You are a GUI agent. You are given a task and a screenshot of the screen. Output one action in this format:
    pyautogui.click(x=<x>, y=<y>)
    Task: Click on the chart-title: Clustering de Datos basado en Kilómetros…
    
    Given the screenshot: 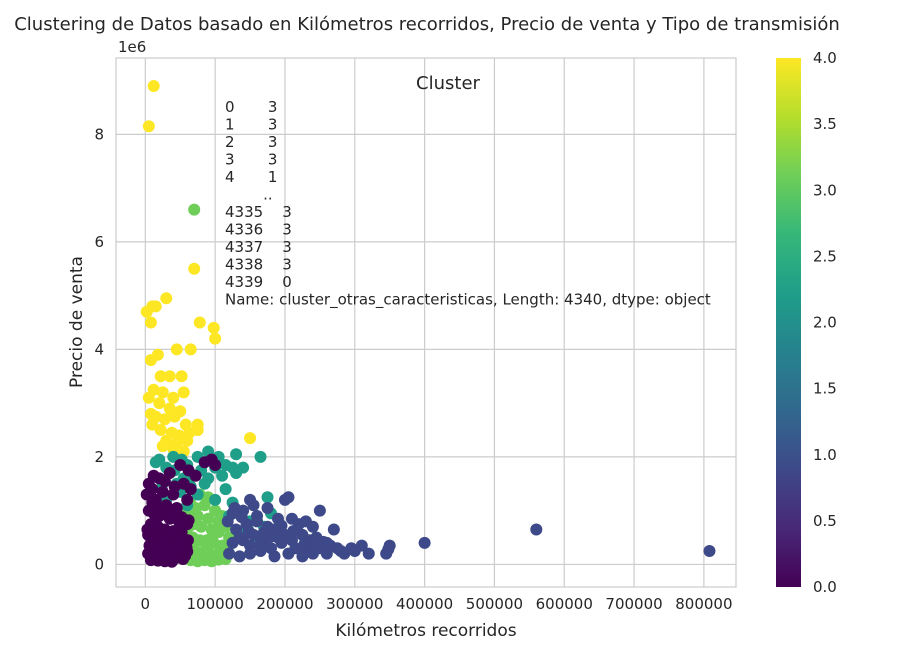 What is the action you would take?
    pyautogui.click(x=427, y=24)
    